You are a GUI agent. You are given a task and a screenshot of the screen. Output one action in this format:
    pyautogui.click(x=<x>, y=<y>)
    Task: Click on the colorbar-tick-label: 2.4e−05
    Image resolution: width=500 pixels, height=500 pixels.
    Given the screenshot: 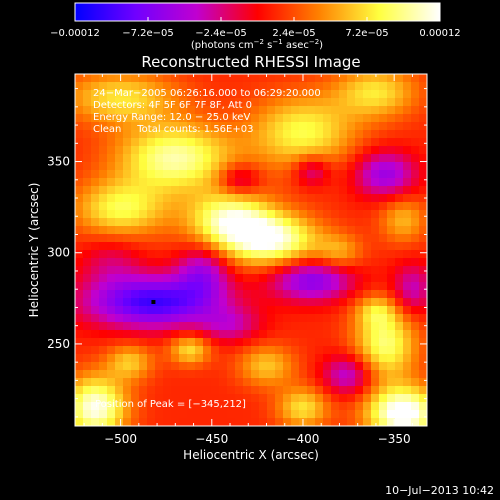 What is the action you would take?
    pyautogui.click(x=293, y=33)
    